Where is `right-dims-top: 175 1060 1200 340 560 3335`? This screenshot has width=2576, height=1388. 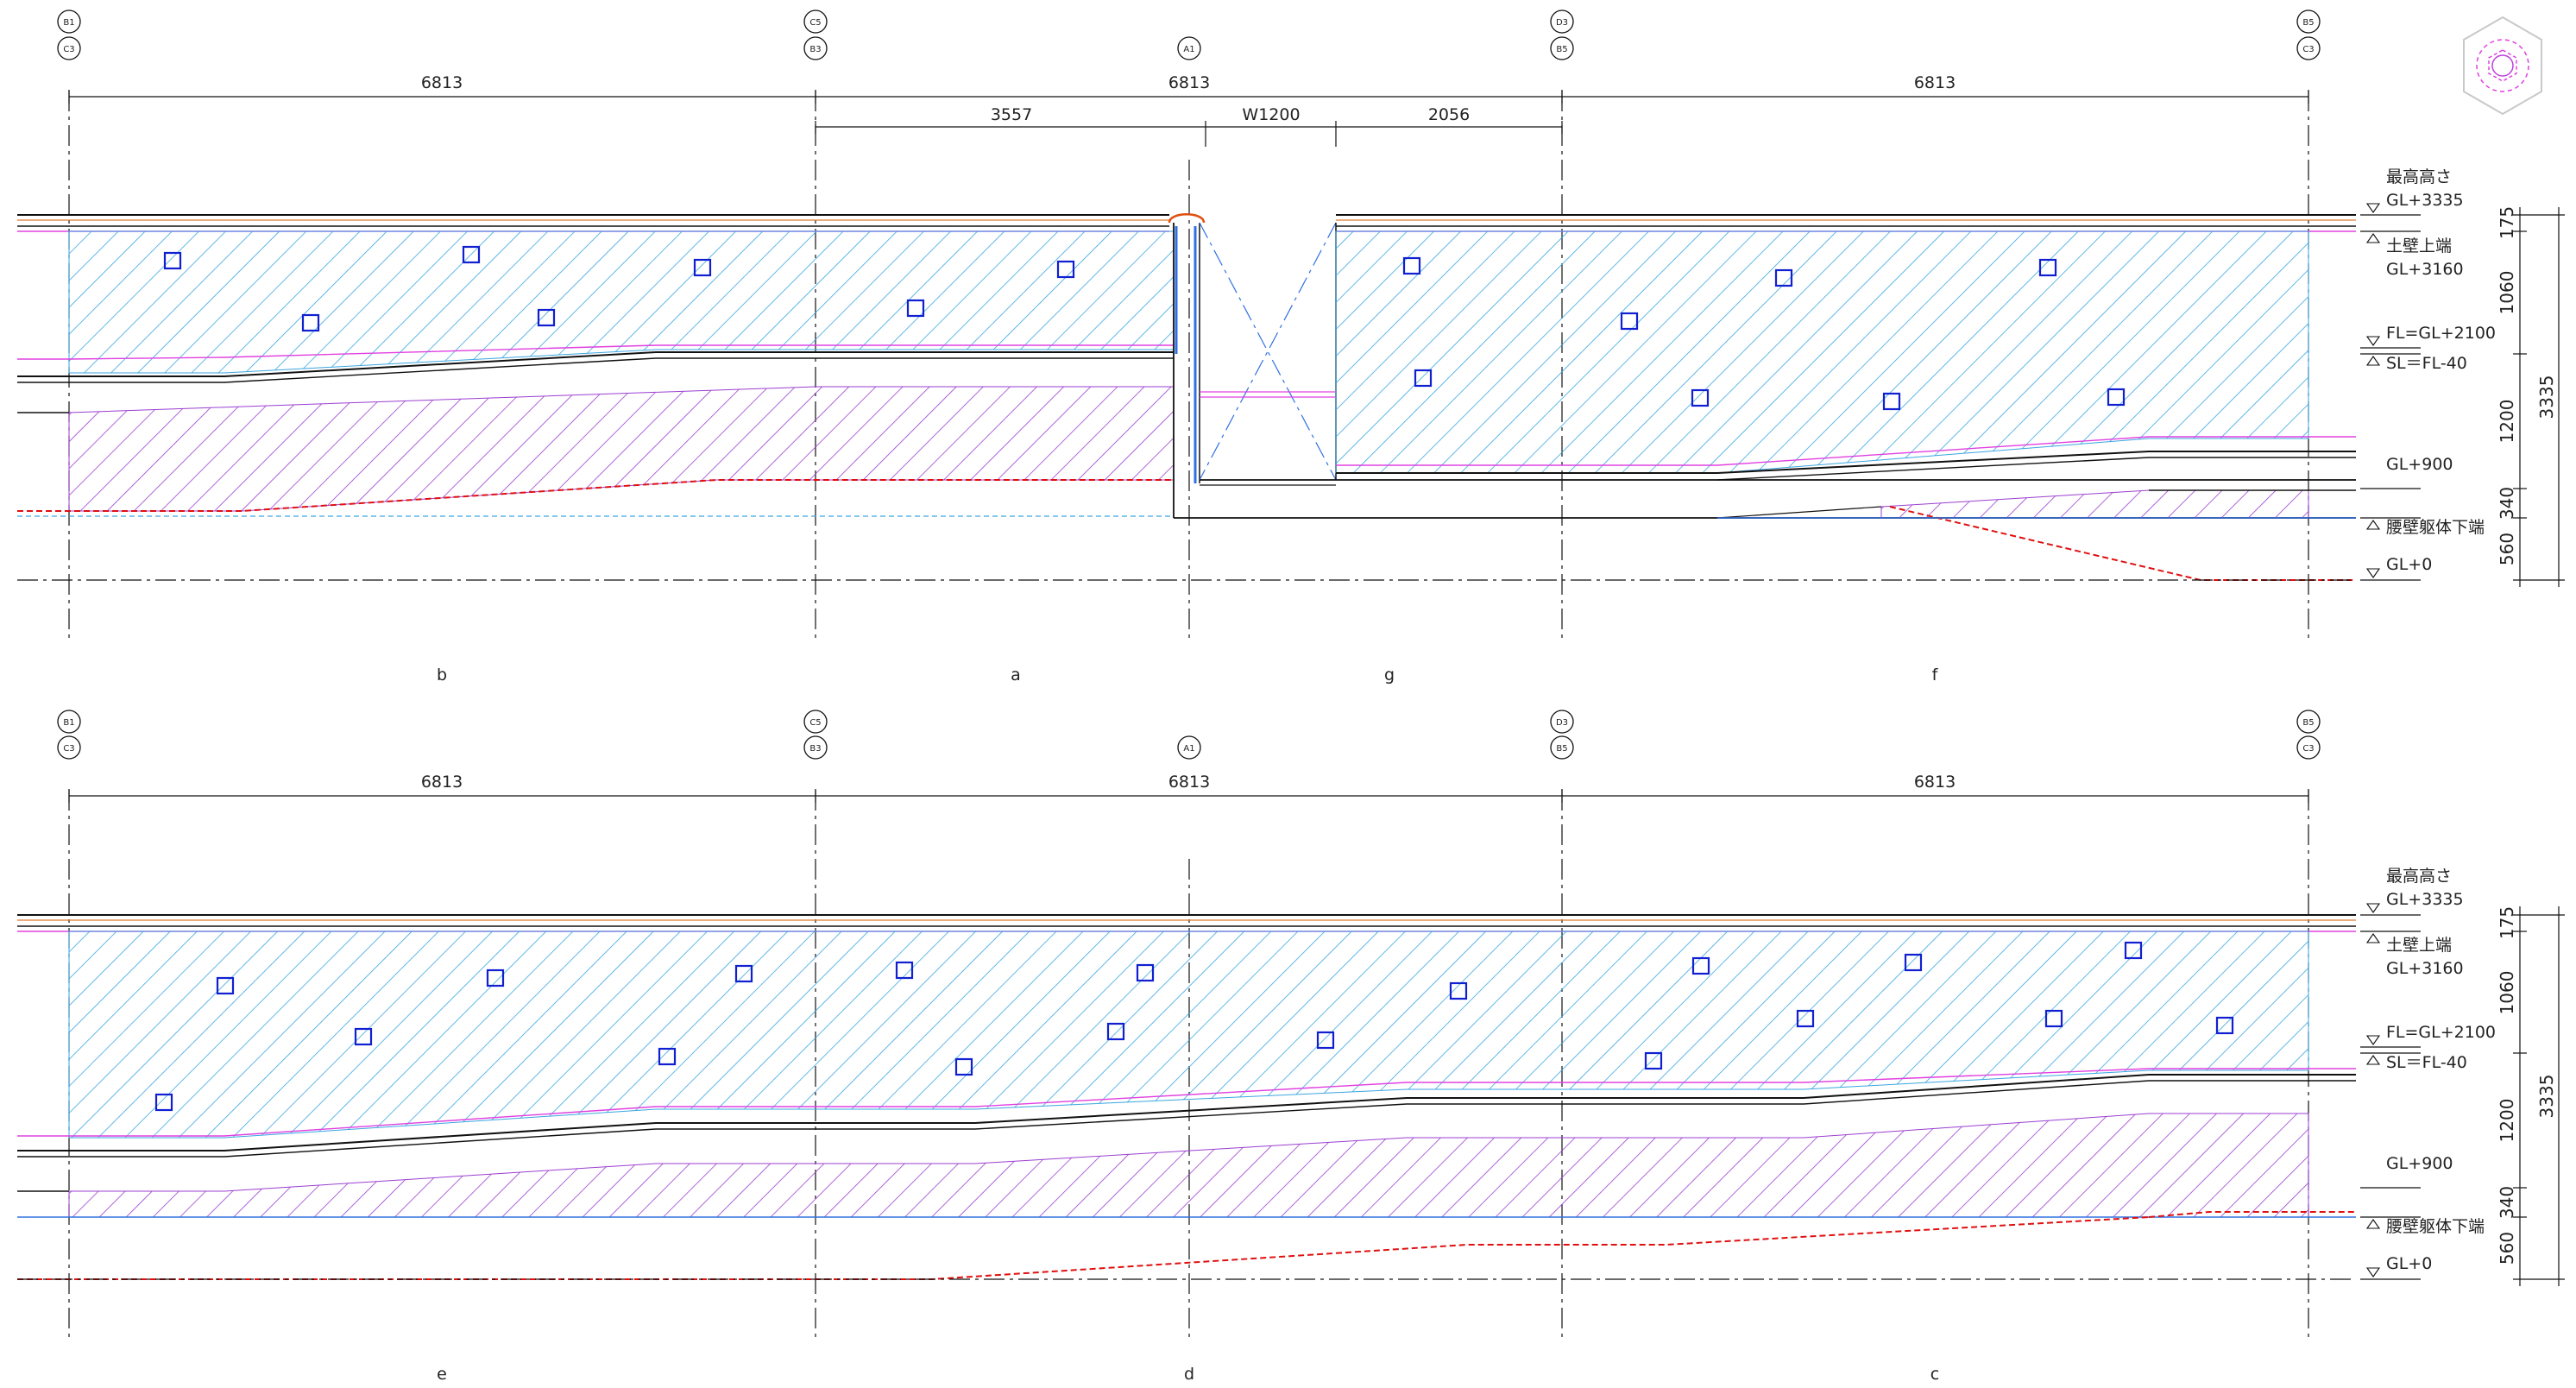
right-dims-top: 175 1060 1200 340 560 3335 is located at coordinates (2531, 396).